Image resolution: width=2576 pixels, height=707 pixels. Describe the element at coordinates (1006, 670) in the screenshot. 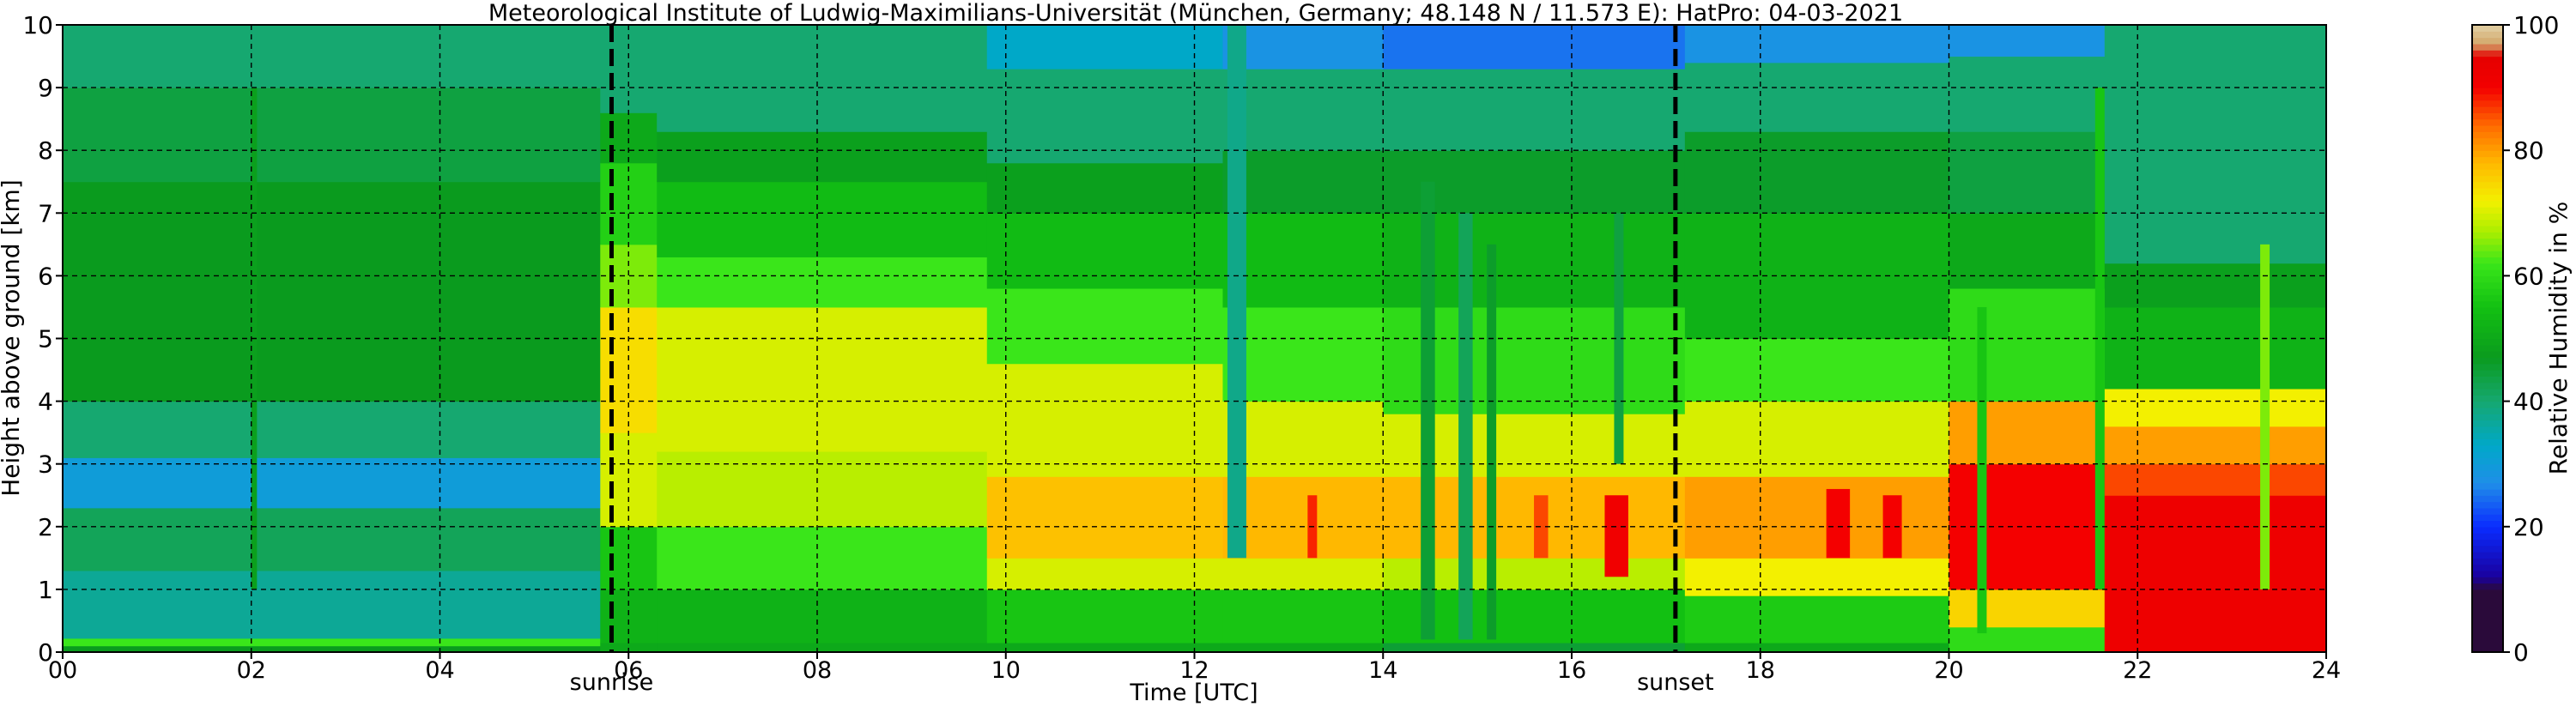

I see `x-tick-label: 10` at that location.